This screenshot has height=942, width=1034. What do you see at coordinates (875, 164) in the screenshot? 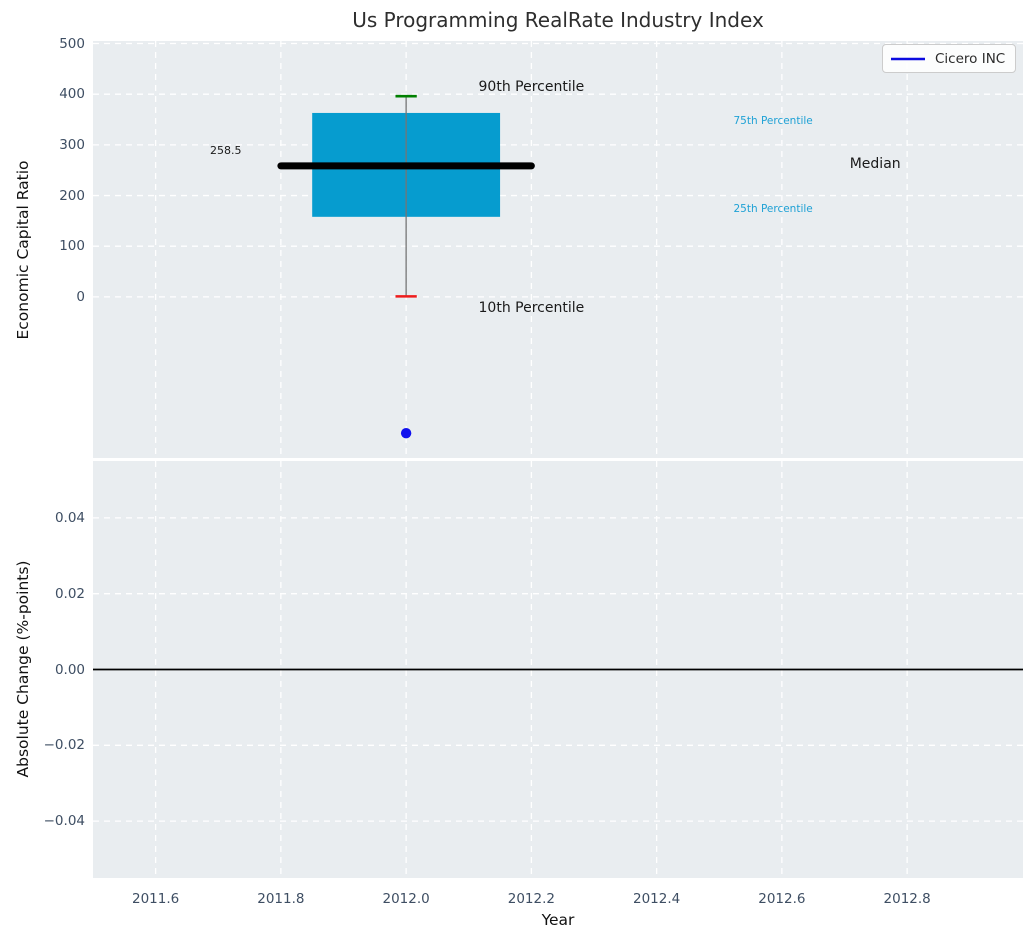
I see `annotation-median: Median` at bounding box center [875, 164].